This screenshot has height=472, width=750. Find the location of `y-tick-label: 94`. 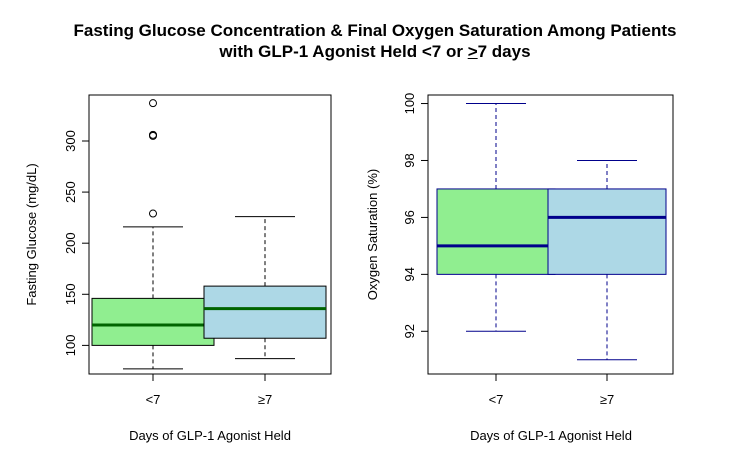

y-tick-label: 94 is located at coordinates (409, 274).